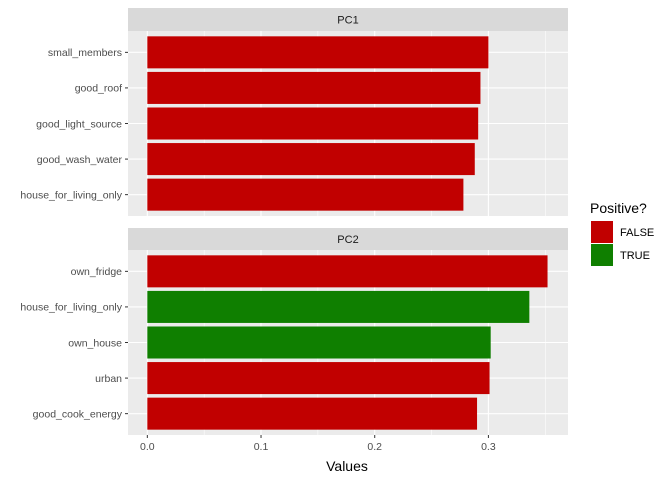 The image size is (672, 480). What do you see at coordinates (319, 342) in the screenshot?
I see `bar-pc2-own_house` at bounding box center [319, 342].